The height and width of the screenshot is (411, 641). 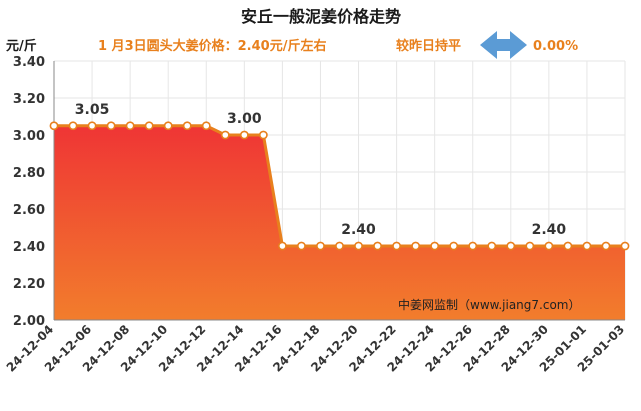 What do you see at coordinates (29, 192) in the screenshot?
I see `y-axis-ticks: 2.00 2.20 2.40 2.60 2.80 3.00 3.20 3.40` at bounding box center [29, 192].